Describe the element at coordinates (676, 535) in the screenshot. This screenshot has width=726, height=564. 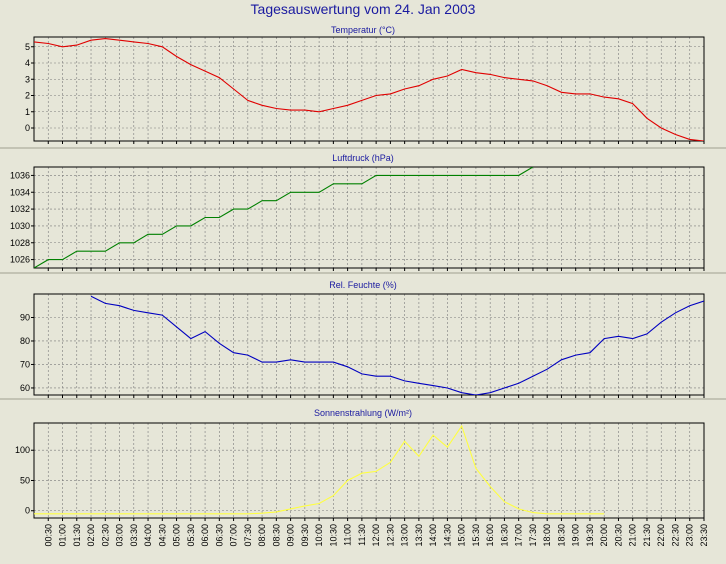
I see `x-tick-label: 22:30` at that location.